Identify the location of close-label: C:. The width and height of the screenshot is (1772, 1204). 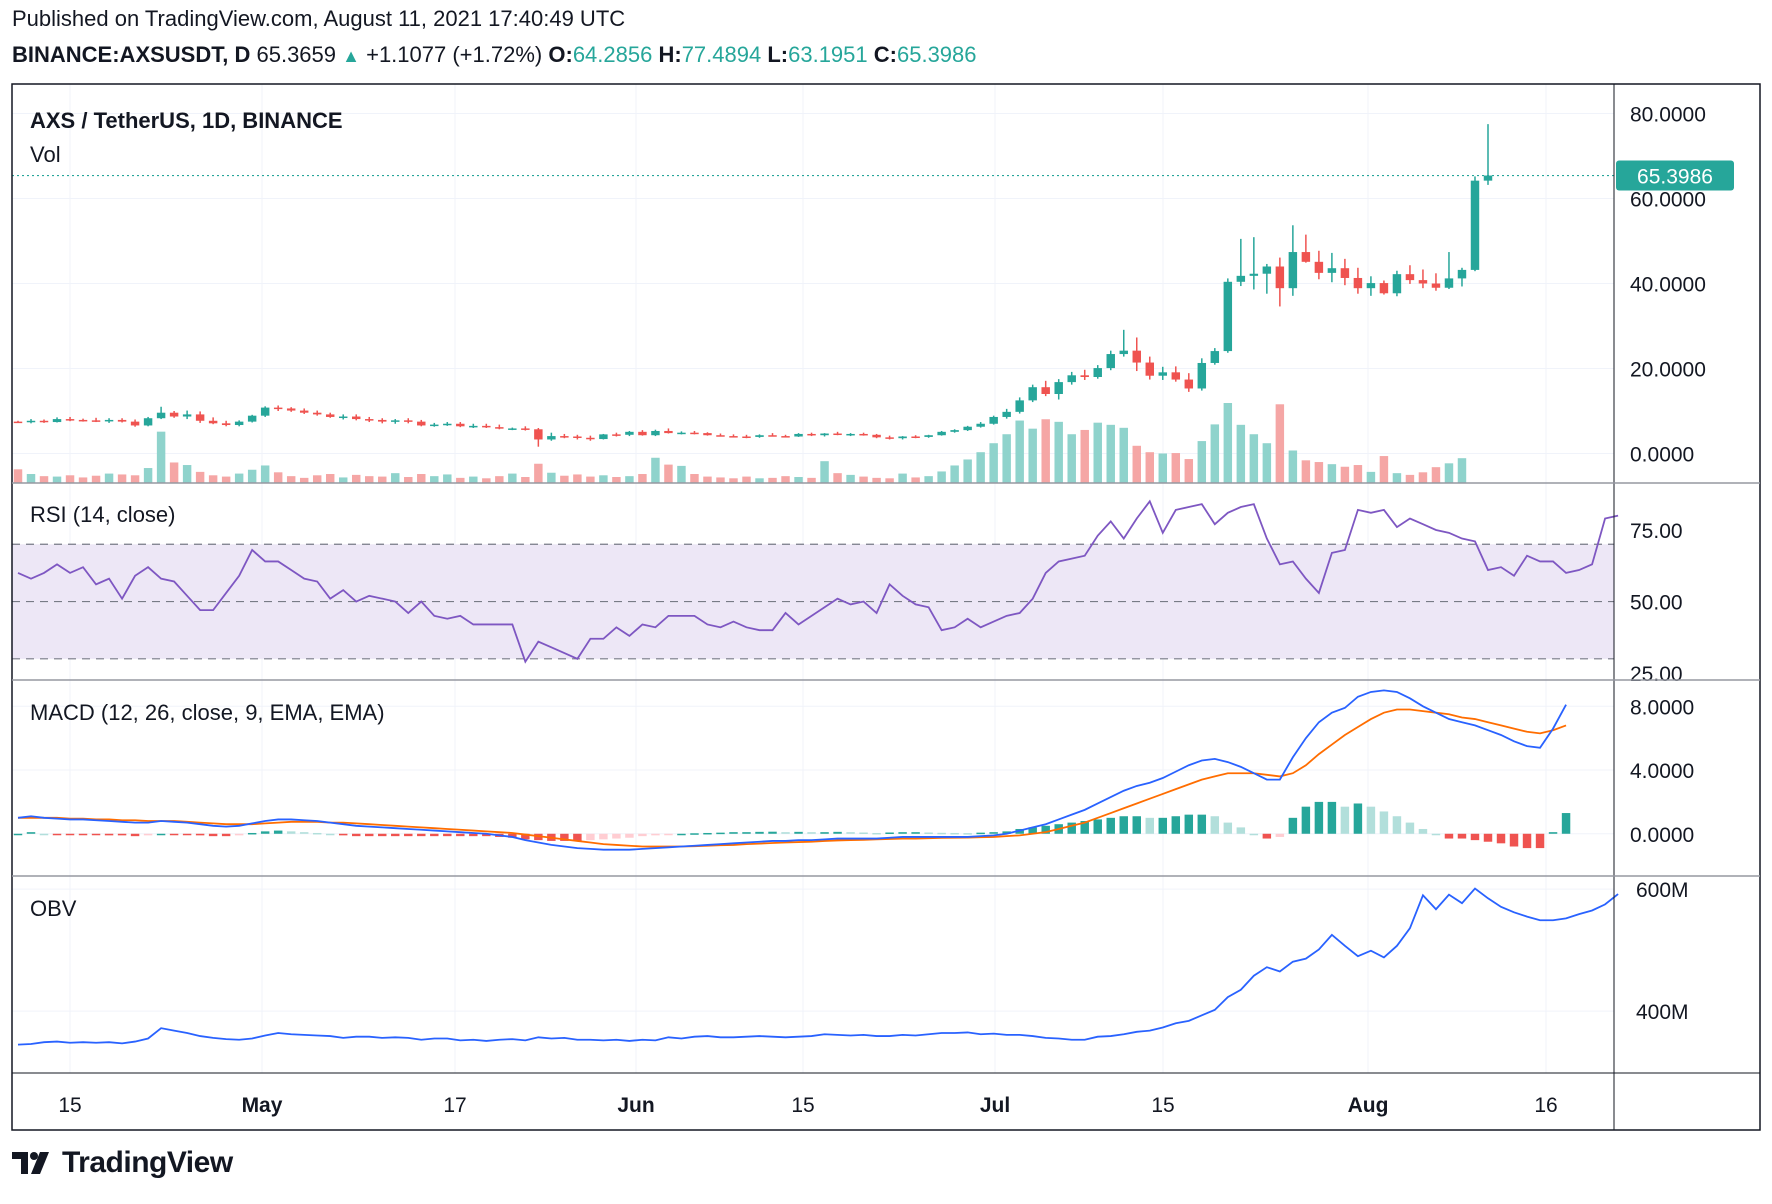
(885, 54).